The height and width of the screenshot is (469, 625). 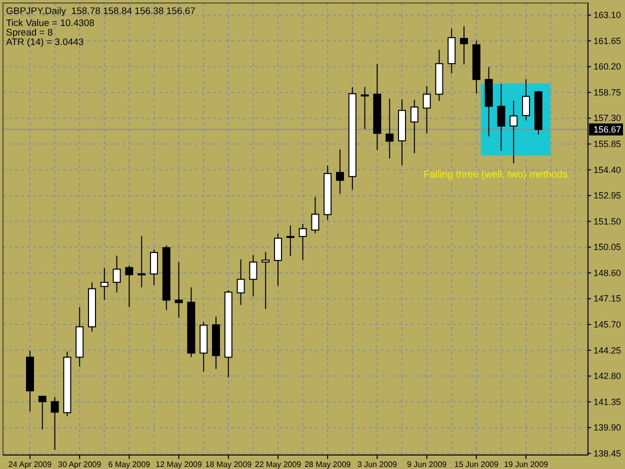 I want to click on x-tick-label: 3 Jun 2009, so click(x=377, y=464).